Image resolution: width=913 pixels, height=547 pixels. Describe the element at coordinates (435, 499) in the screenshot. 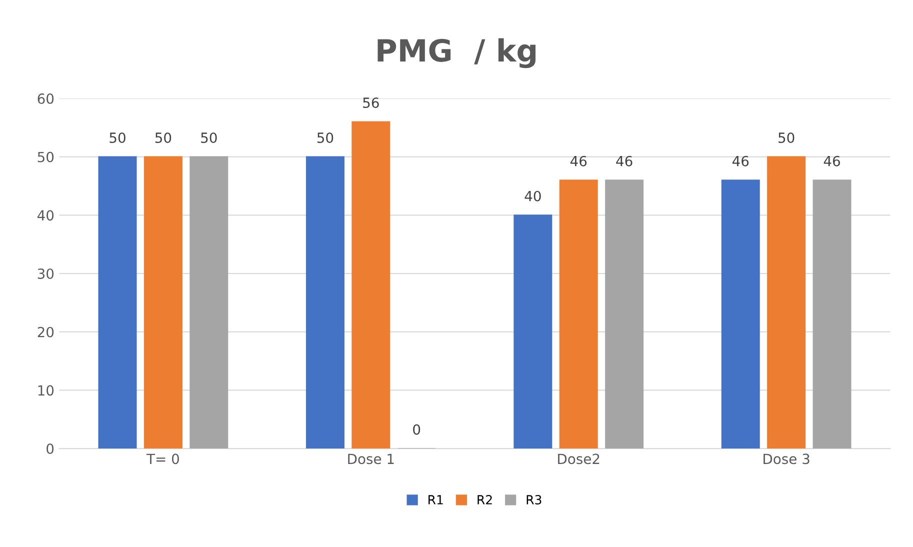

I see `legend-label: R1` at that location.